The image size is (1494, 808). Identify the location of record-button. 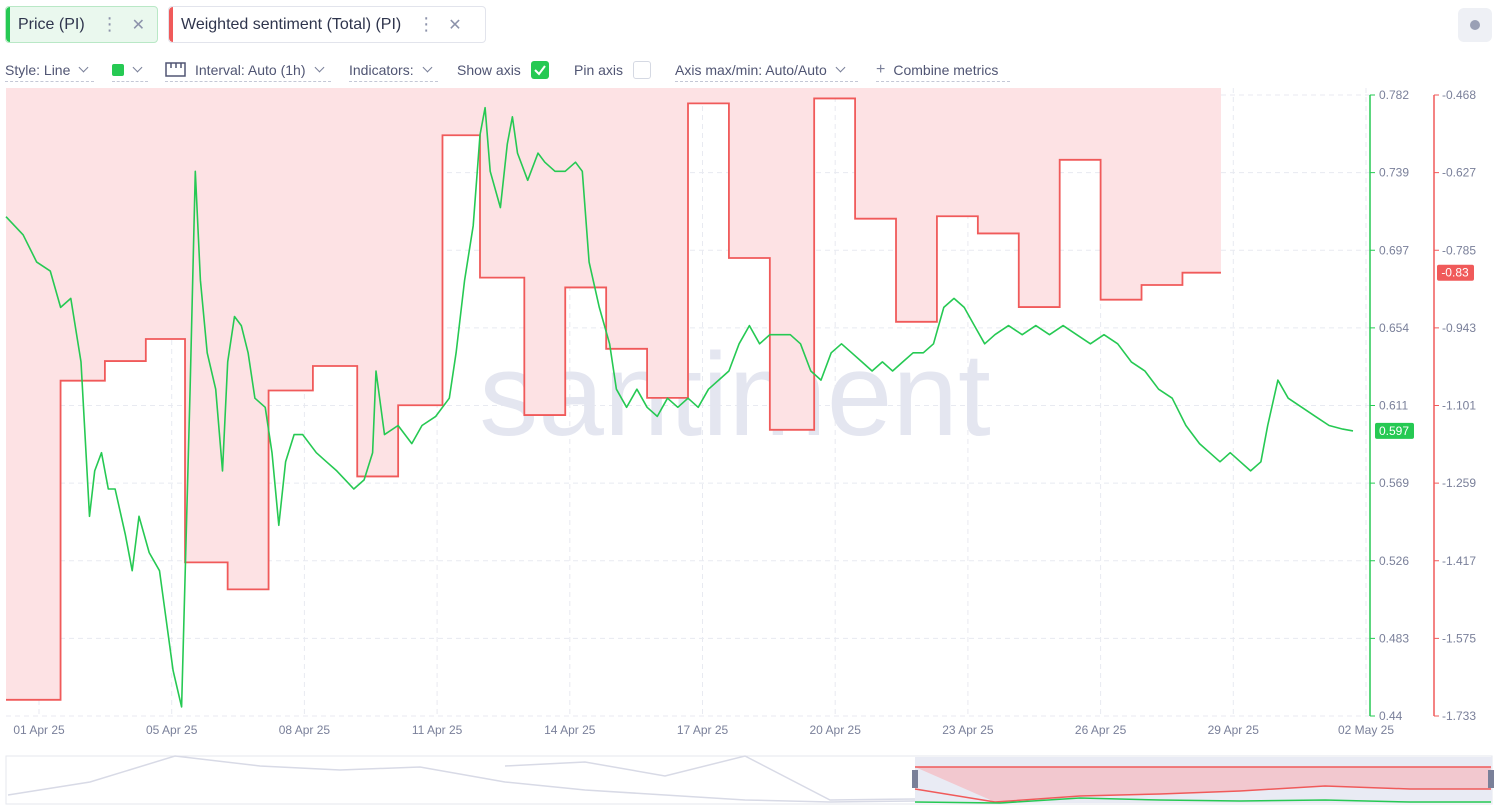
(1475, 25).